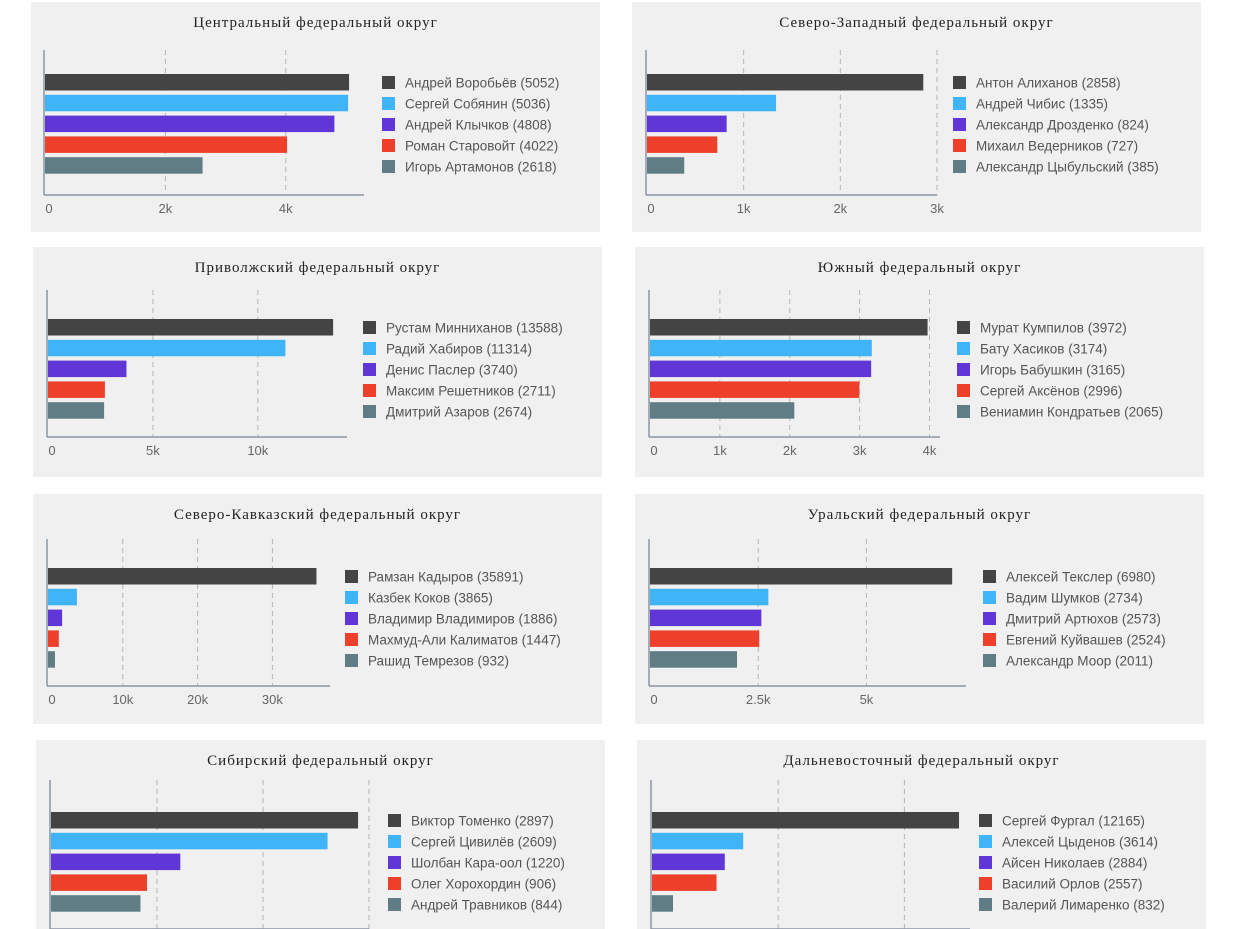 This screenshot has width=1240, height=929. I want to click on legend-label: Александр Дрозденко (824), so click(1062, 125).